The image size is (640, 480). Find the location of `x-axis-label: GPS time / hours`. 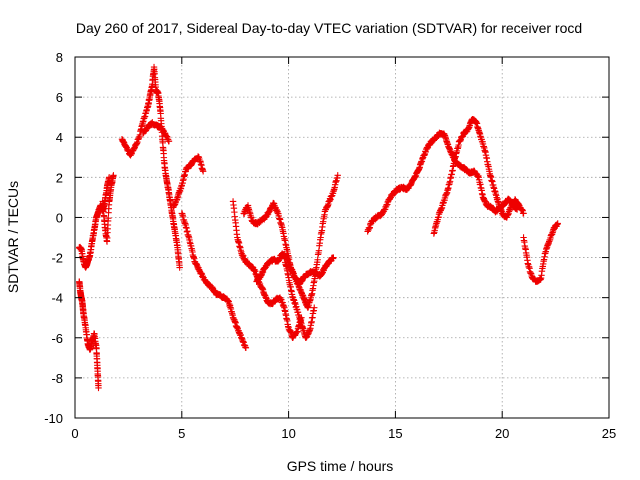

x-axis-label: GPS time / hours is located at coordinates (340, 466).